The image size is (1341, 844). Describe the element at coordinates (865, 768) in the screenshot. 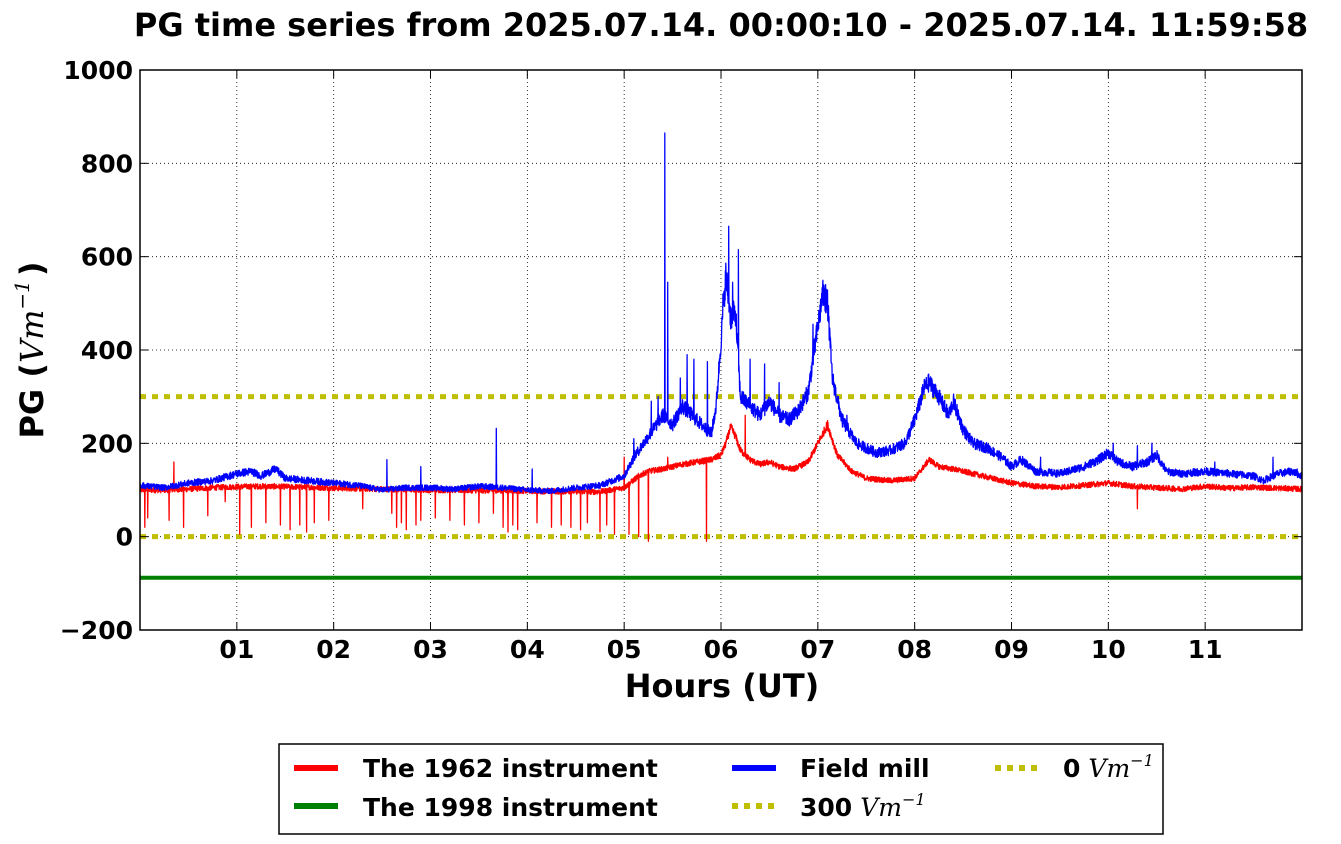

I see `legend-label-field-mill: Field mill` at that location.